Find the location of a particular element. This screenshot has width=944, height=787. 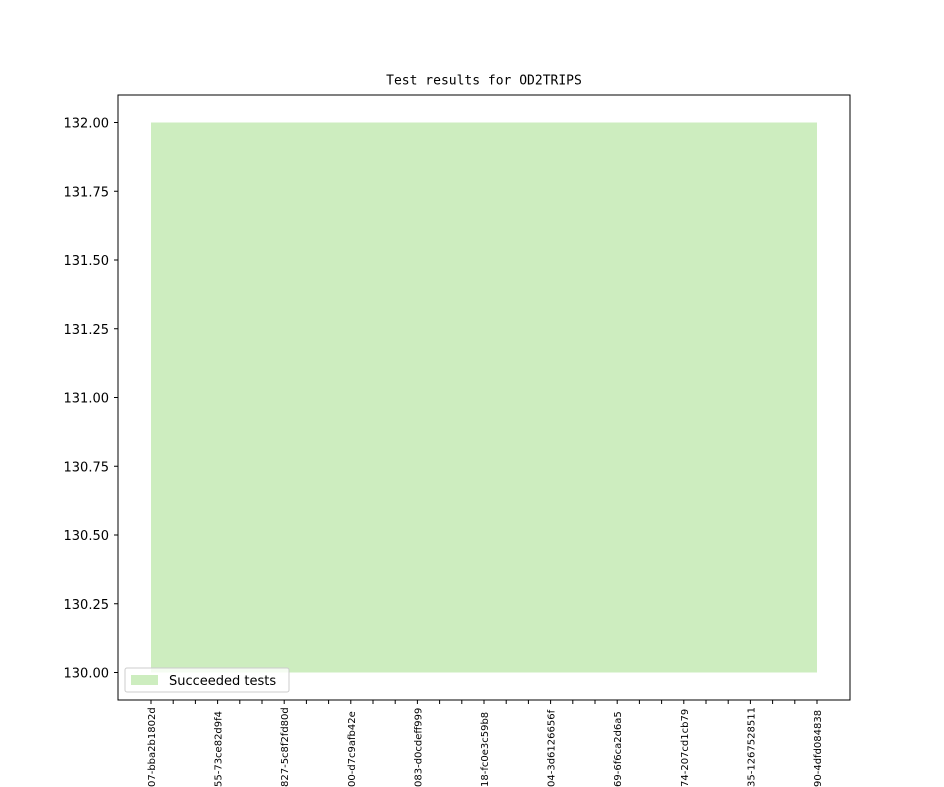

y-tick-label: 131.00 is located at coordinates (87, 399).